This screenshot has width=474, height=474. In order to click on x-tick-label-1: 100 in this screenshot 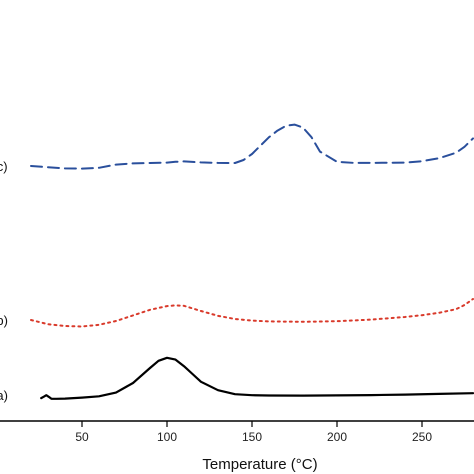, I will do `click(167, 437)`.